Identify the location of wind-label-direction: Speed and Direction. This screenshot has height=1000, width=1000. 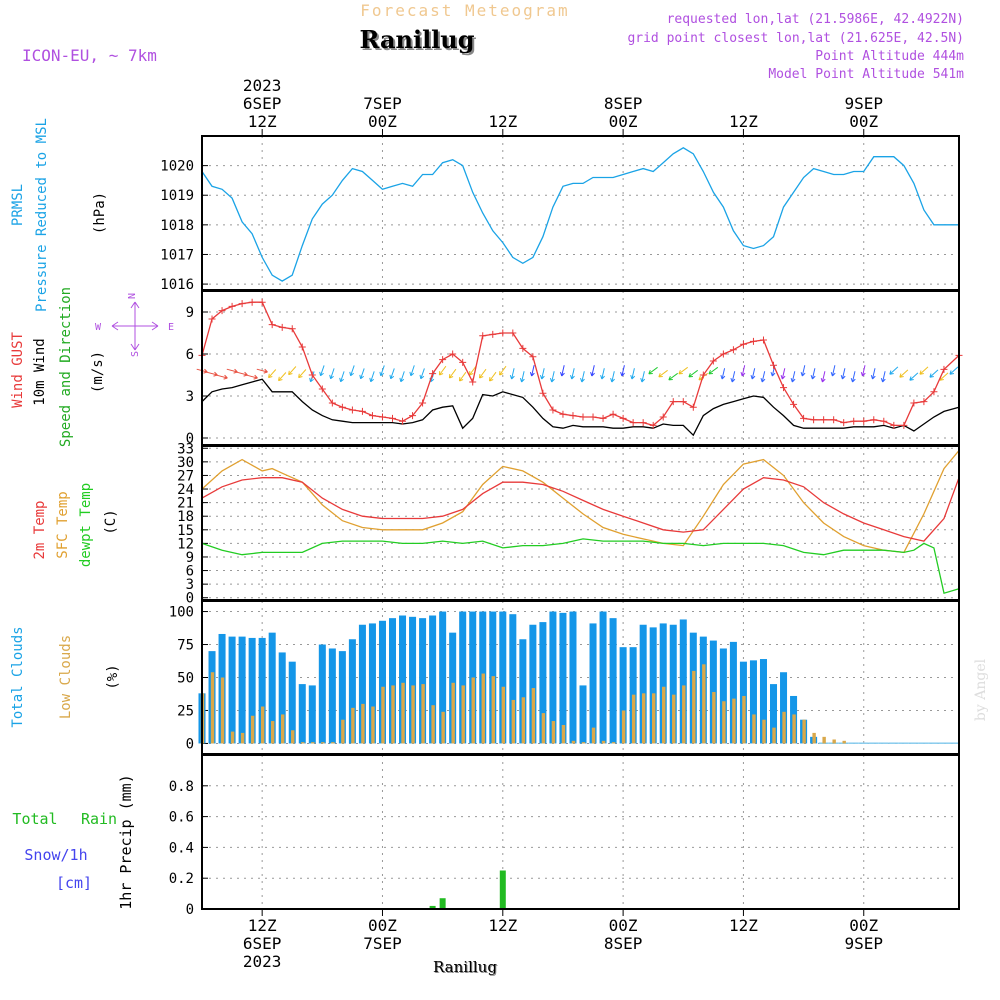
(66, 367).